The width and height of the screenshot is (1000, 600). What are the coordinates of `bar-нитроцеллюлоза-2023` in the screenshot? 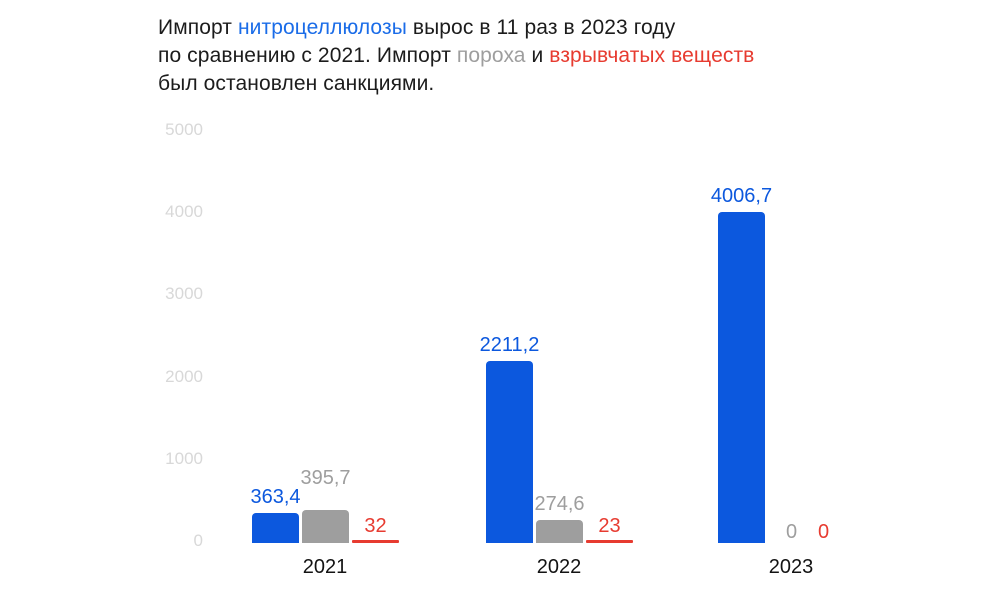 It's located at (741, 377).